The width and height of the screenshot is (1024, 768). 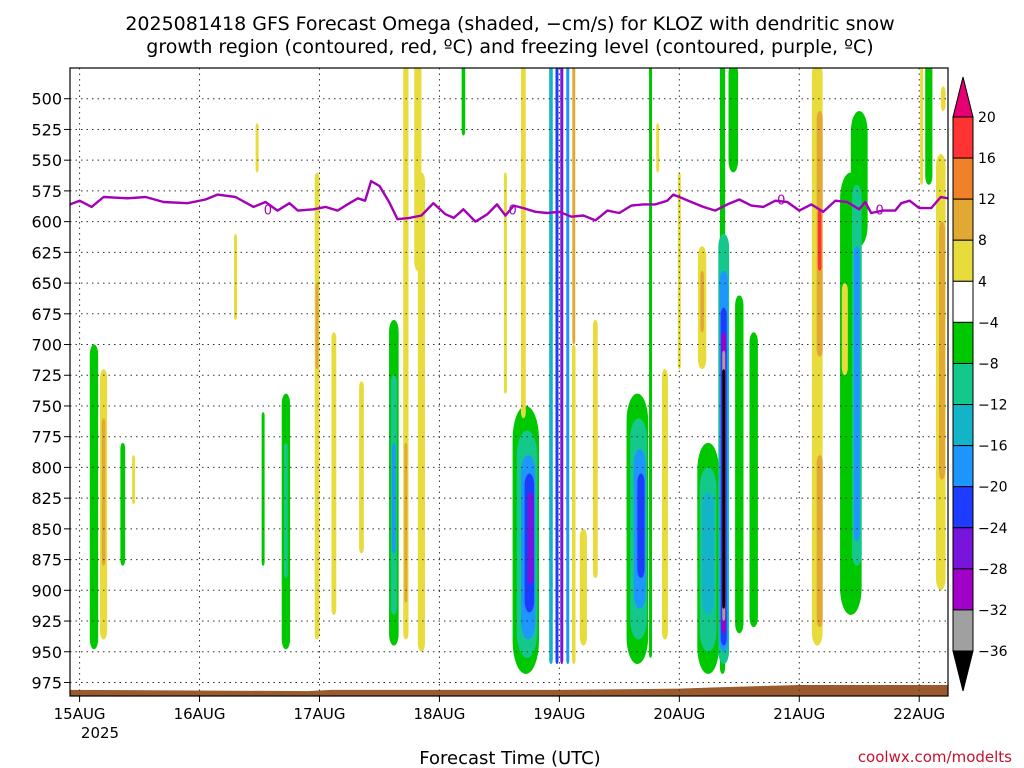 I want to click on y-tick-label: 925, so click(x=46, y=621).